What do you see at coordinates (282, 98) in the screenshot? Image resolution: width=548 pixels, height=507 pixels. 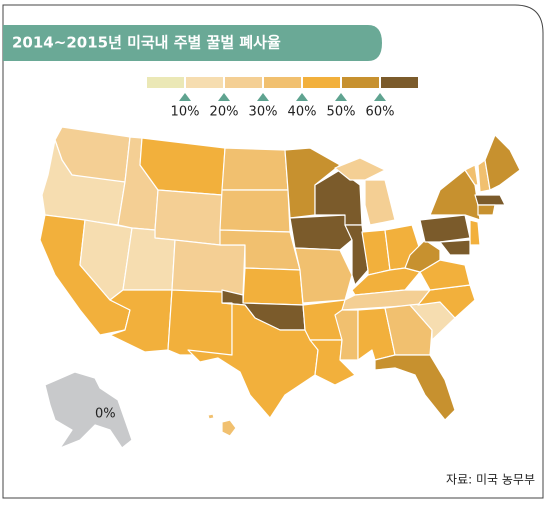 I see `legend: 10% 20% 30% 40% 50% 60%` at bounding box center [282, 98].